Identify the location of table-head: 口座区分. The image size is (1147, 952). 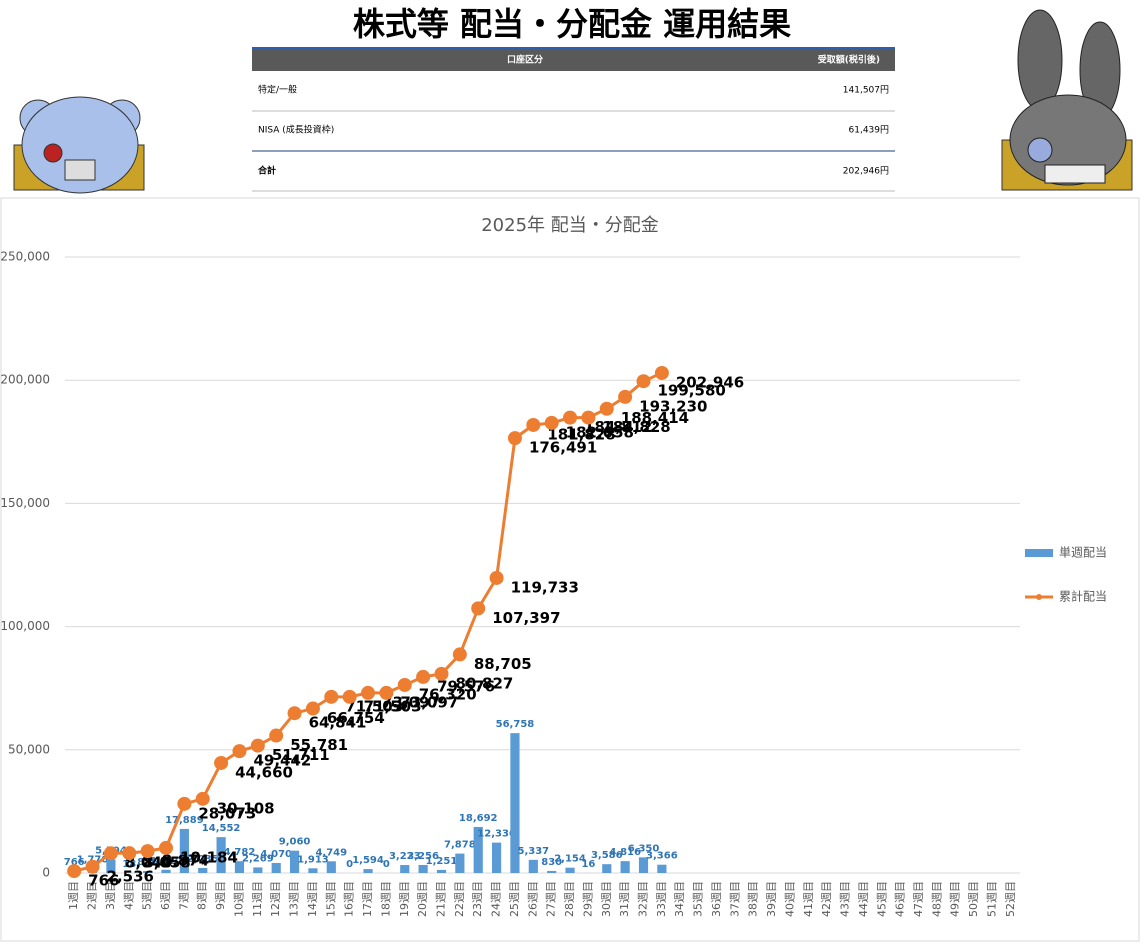
(525, 60).